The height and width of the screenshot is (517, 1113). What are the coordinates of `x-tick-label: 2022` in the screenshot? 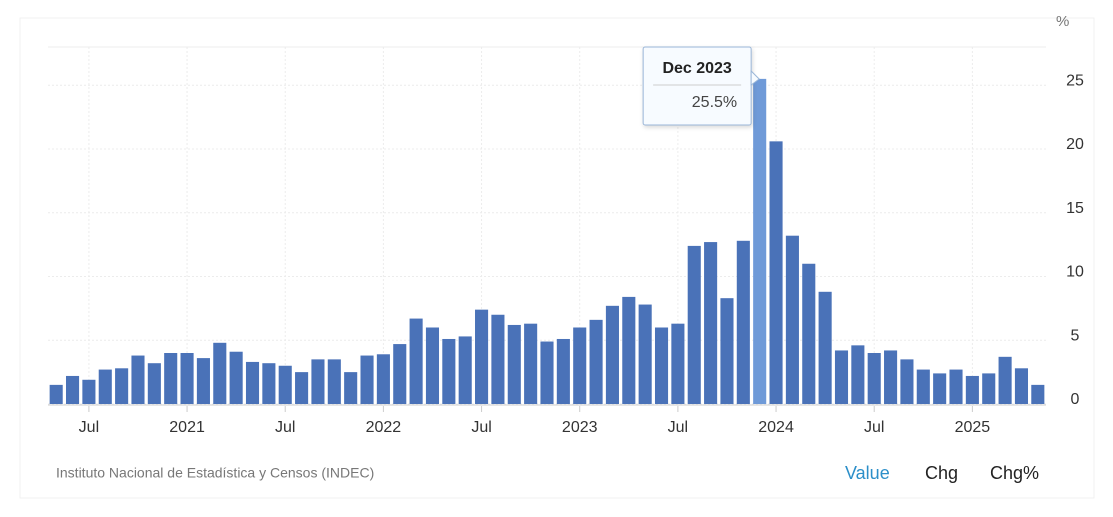 It's located at (384, 427).